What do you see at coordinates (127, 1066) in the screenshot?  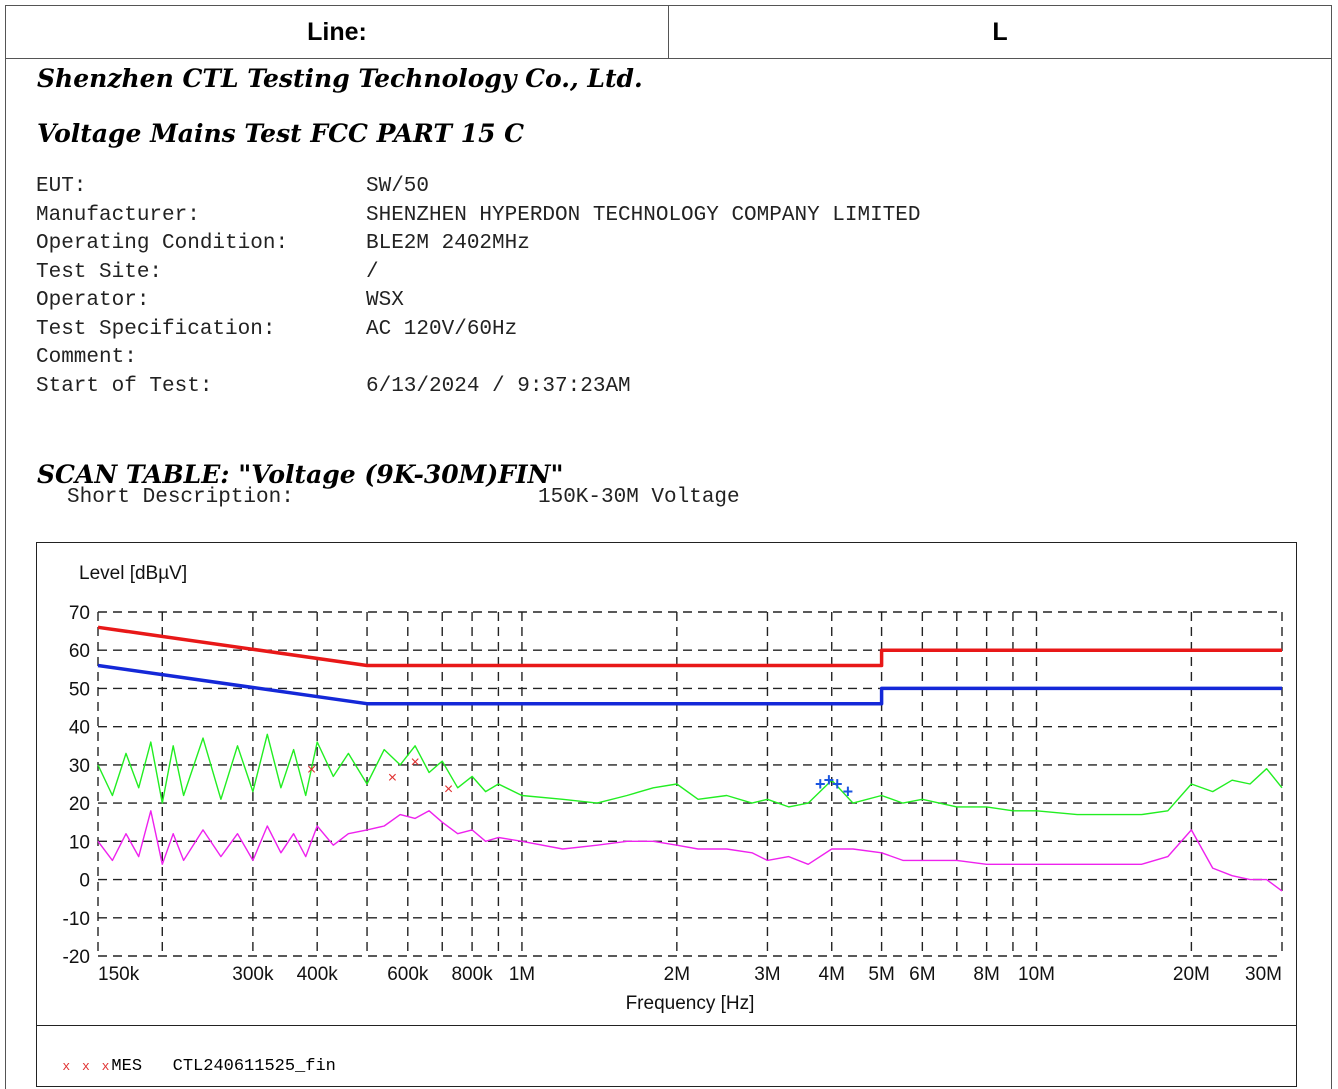 I see `legend-label: MES` at bounding box center [127, 1066].